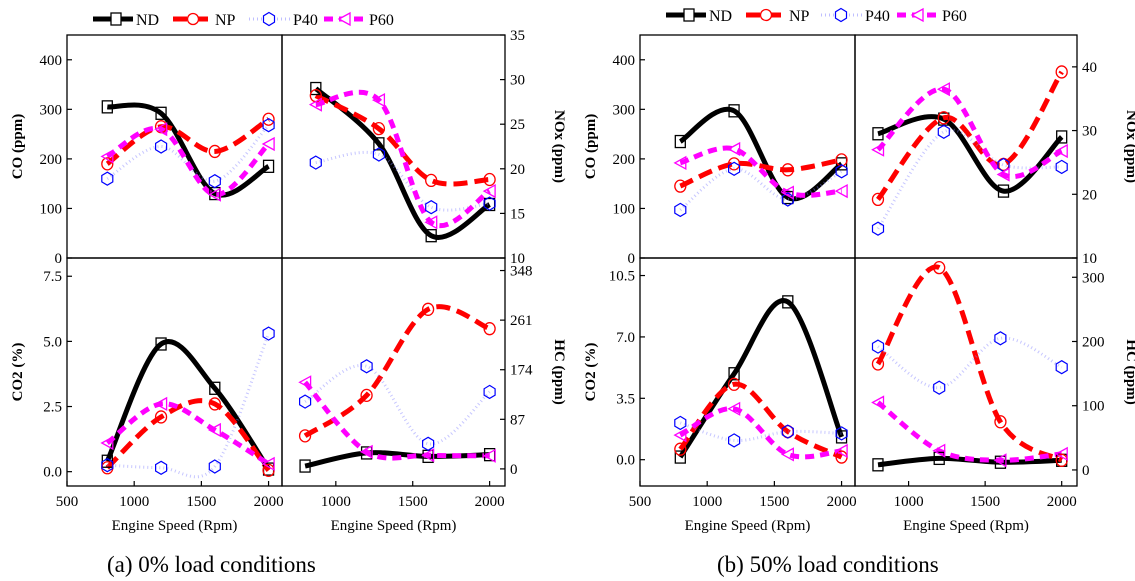  What do you see at coordinates (828, 564) in the screenshot?
I see `caption-b: (b) 50% load conditions` at bounding box center [828, 564].